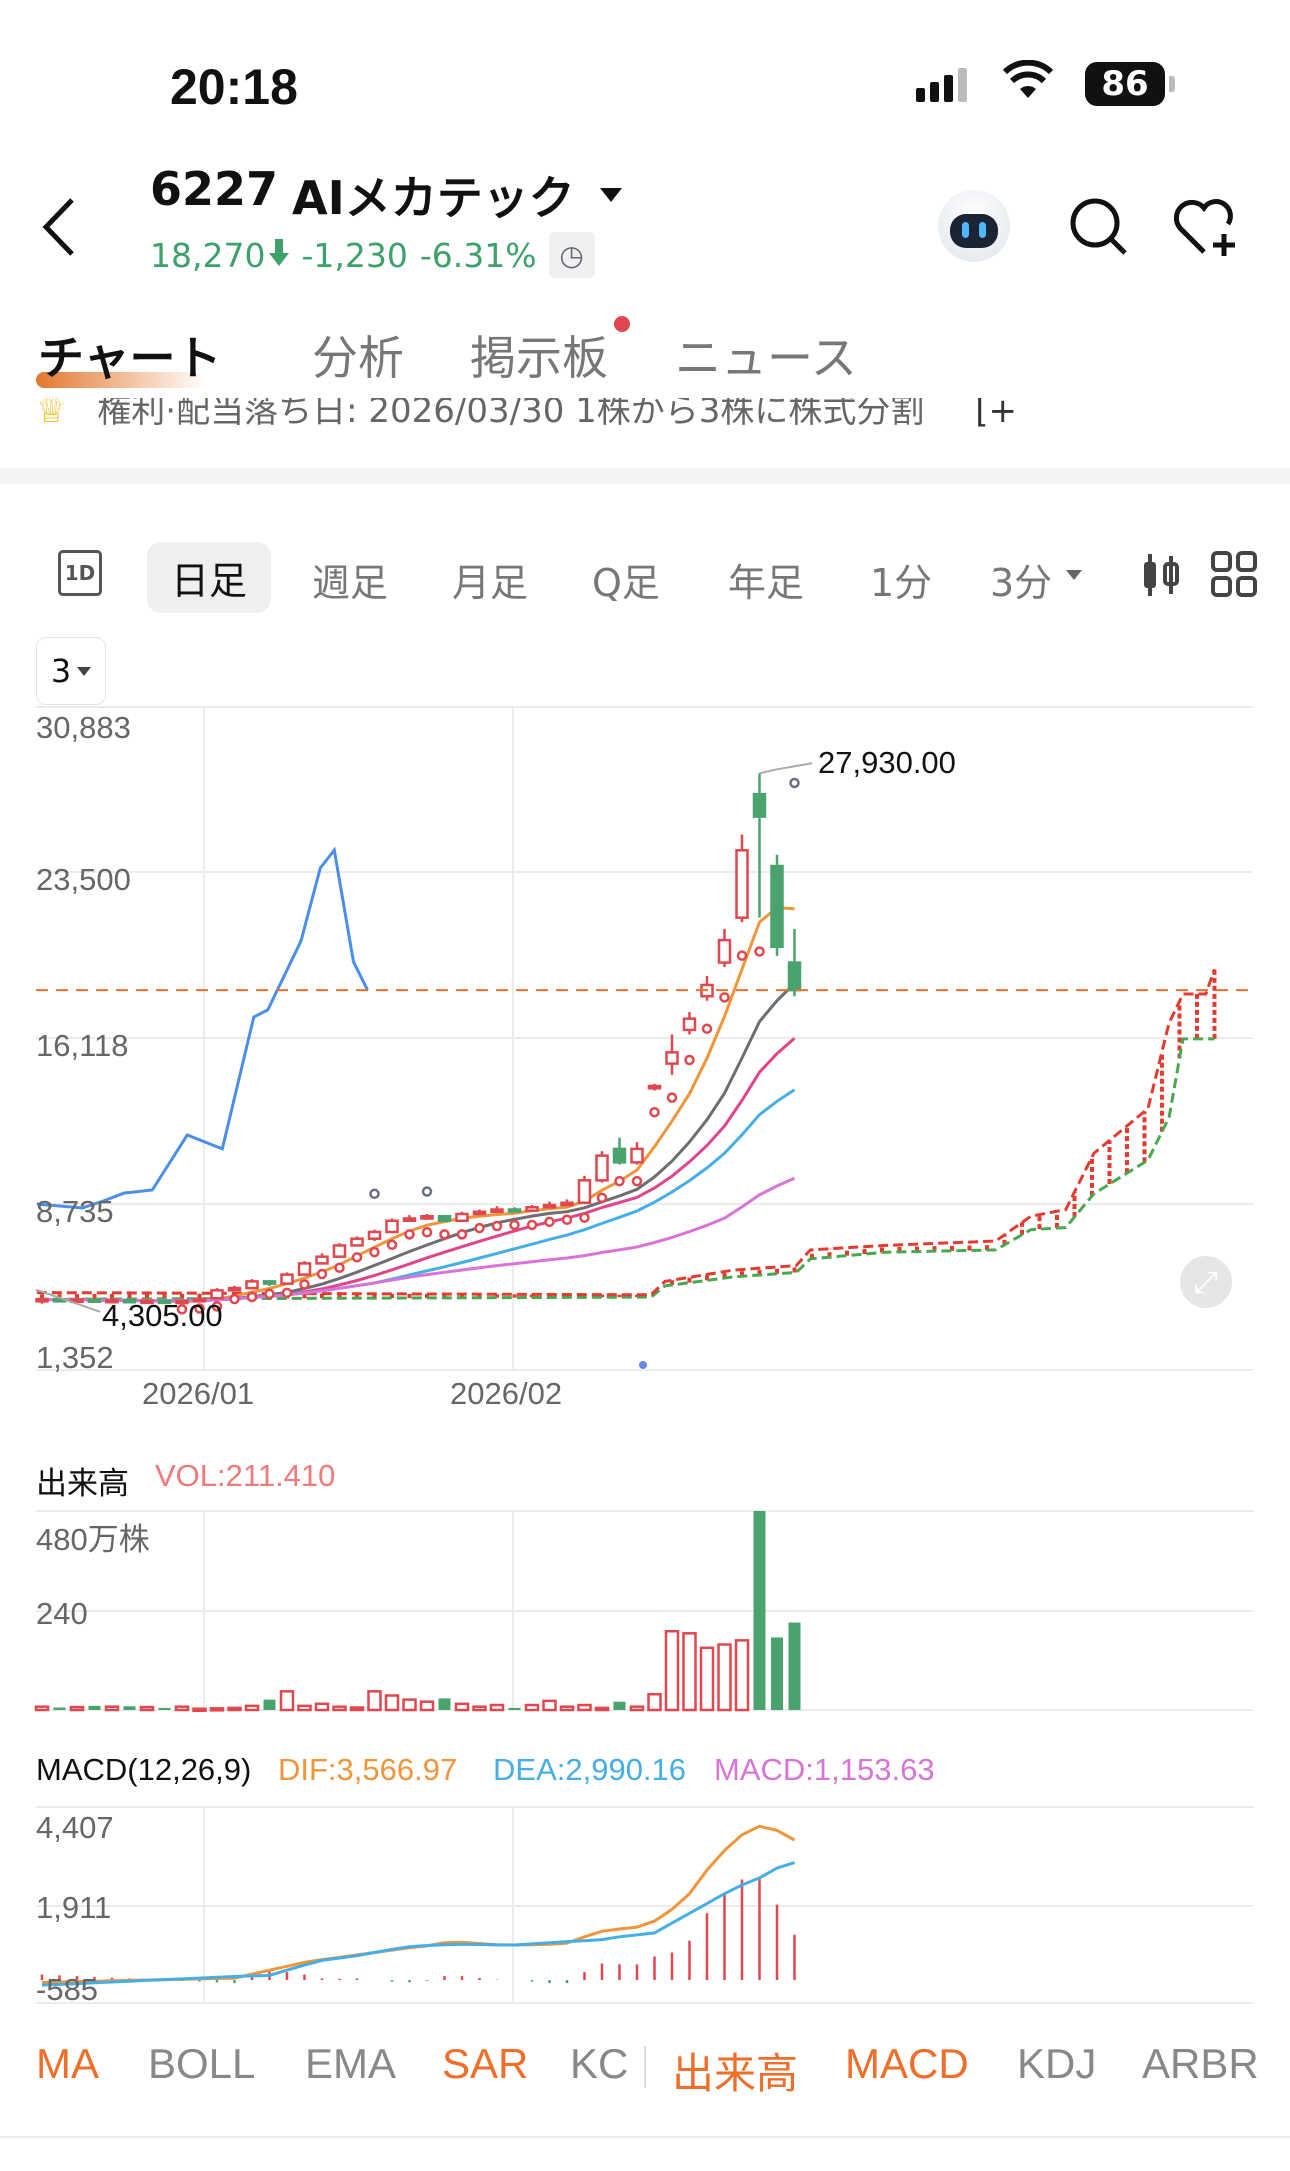 This screenshot has height=2171, width=1290. What do you see at coordinates (506, 1393) in the screenshot?
I see `x-tick: 2026/02` at bounding box center [506, 1393].